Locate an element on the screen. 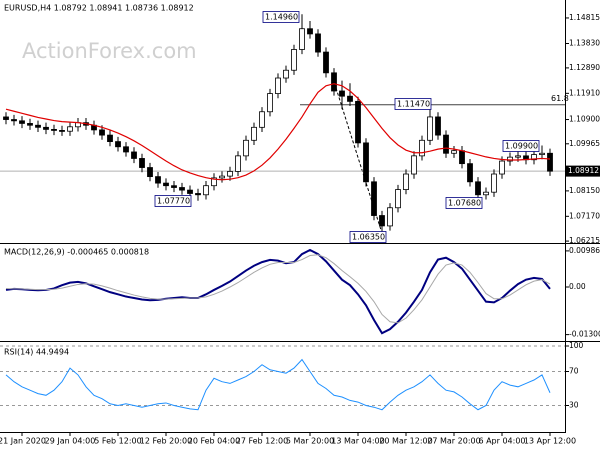 The image size is (600, 450). current-price-box is located at coordinates (583, 171).